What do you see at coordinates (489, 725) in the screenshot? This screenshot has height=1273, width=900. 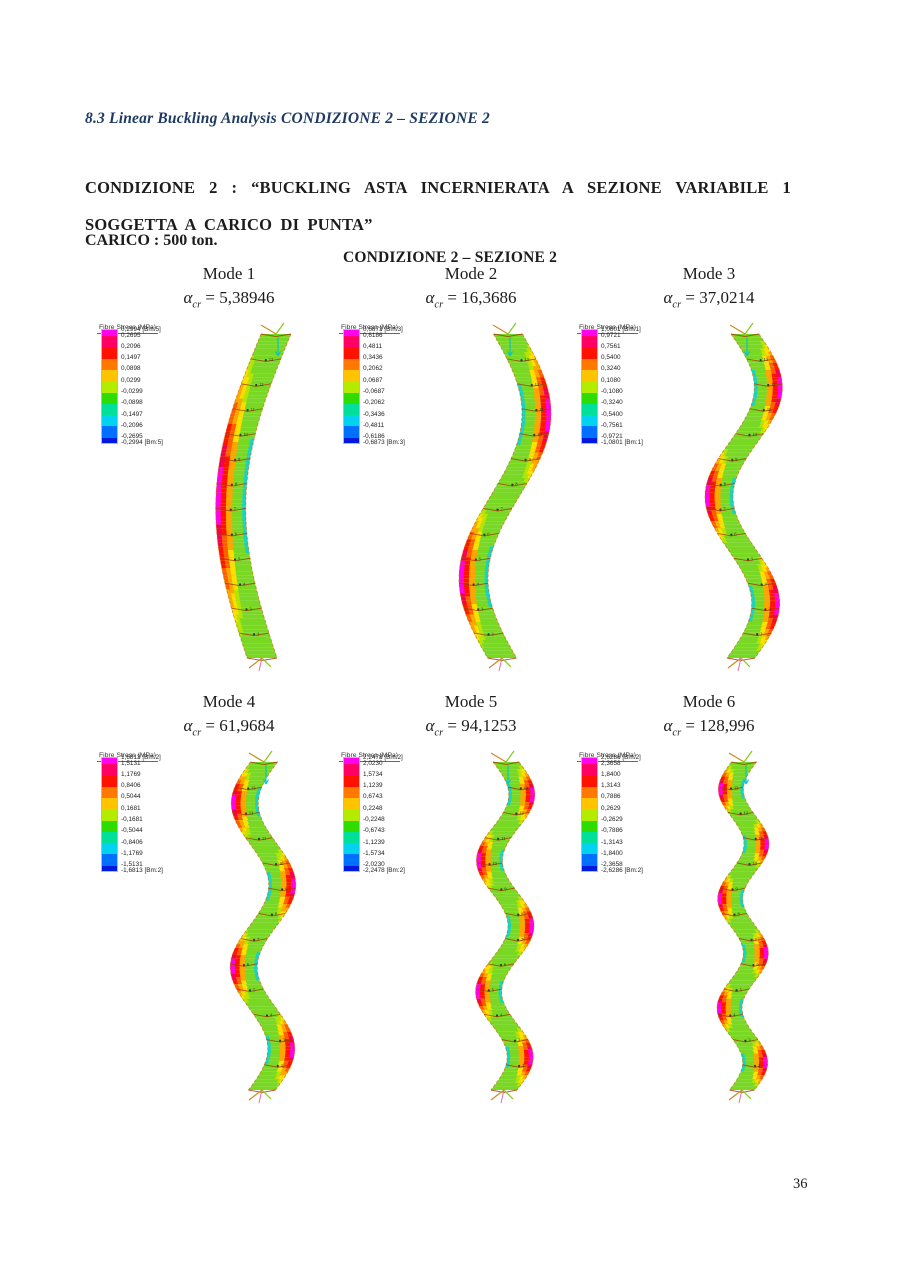 I see `alpha-value: 94,1253` at bounding box center [489, 725].